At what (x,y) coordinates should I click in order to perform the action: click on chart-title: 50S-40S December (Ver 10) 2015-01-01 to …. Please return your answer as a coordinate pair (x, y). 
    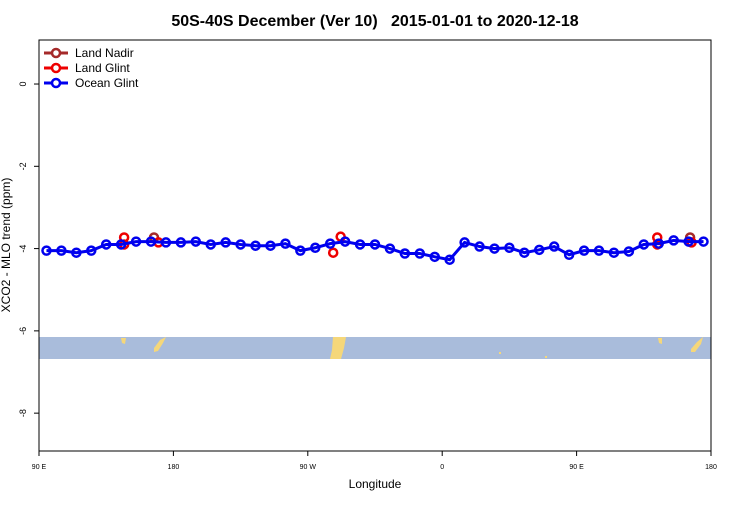
    Looking at the image, I should click on (374, 21).